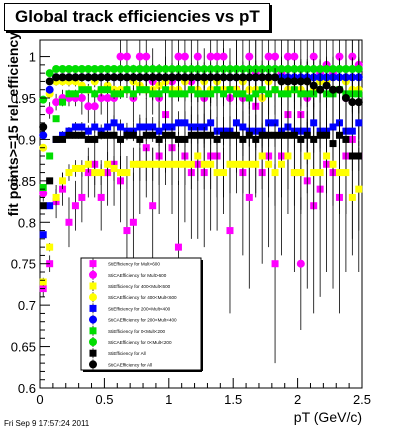 The image size is (400, 433). Describe the element at coordinates (142, 297) in the screenshot. I see `legend-label: StiCAEfficiency for 400<Mult<600` at that location.